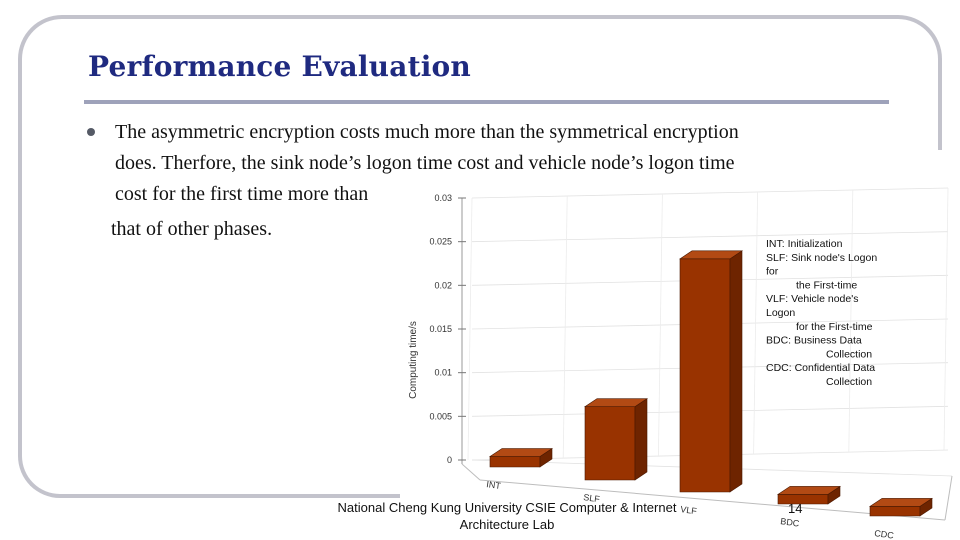 The width and height of the screenshot is (960, 540). Describe the element at coordinates (790, 522) in the screenshot. I see `category-label-bdc: BDC` at that location.